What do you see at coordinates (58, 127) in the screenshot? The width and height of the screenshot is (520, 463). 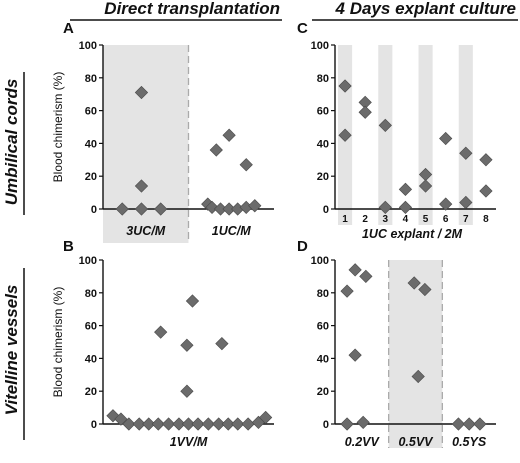 I see `y-axis-label-a: Blood chimerism (%)` at bounding box center [58, 127].